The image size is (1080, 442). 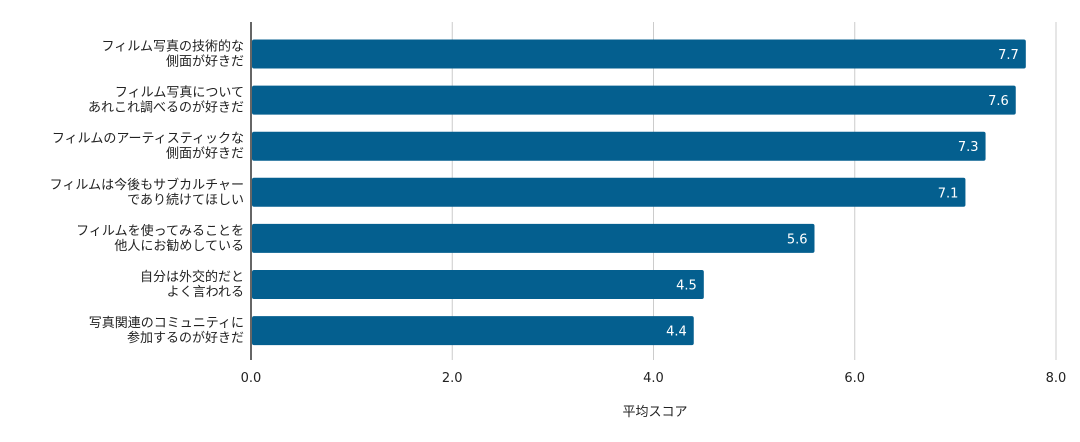 I want to click on x-axis-title: 平均スコア, so click(x=654, y=412).